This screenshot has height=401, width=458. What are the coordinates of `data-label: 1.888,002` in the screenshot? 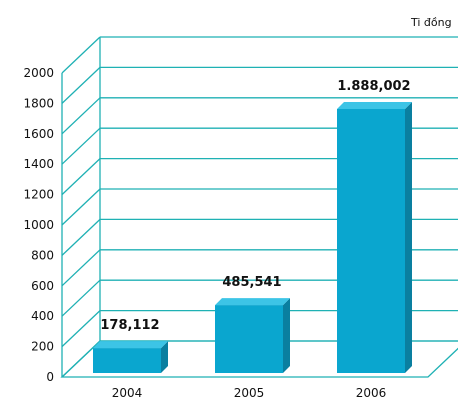 It's located at (373, 86).